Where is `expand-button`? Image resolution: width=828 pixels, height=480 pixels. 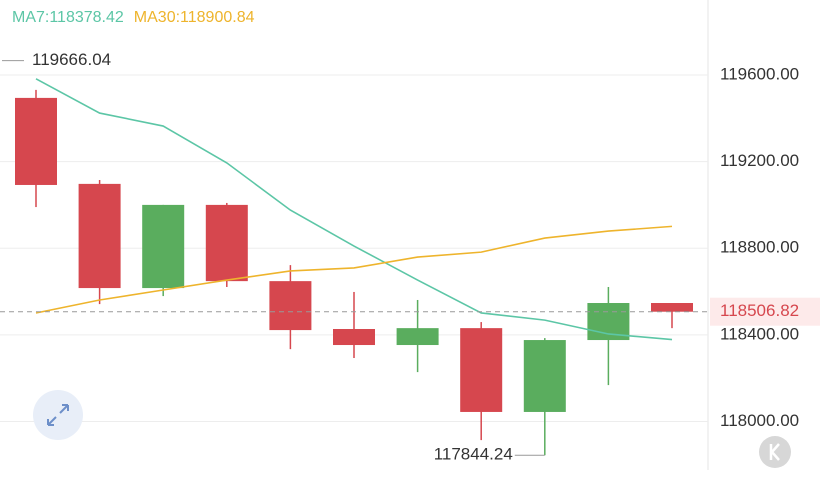
expand-button is located at coordinates (58, 415).